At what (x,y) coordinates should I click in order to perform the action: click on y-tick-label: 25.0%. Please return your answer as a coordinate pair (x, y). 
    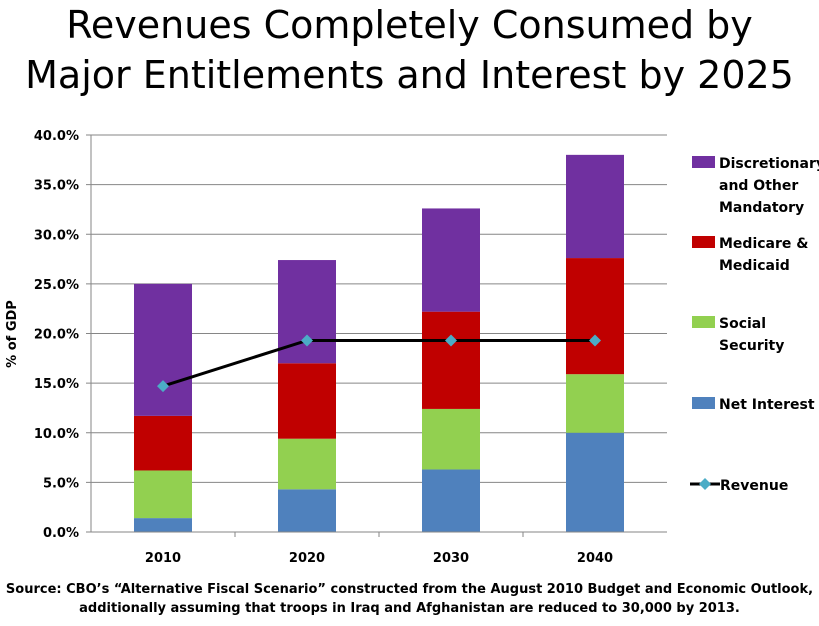
    Looking at the image, I should click on (56, 285).